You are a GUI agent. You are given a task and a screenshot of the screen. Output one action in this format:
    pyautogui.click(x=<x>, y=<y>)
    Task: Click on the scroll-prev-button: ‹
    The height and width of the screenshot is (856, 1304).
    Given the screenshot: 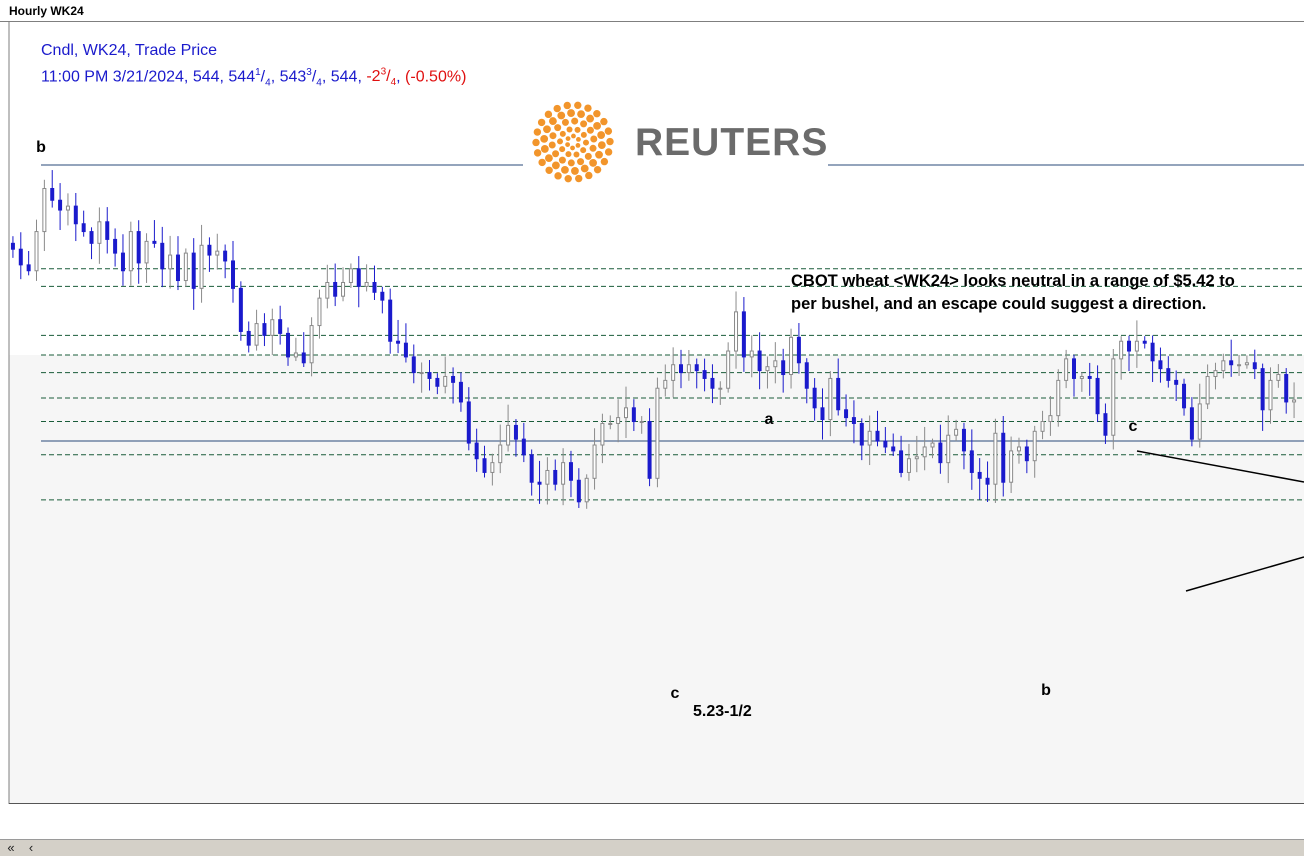 What is the action you would take?
    pyautogui.click(x=31, y=847)
    